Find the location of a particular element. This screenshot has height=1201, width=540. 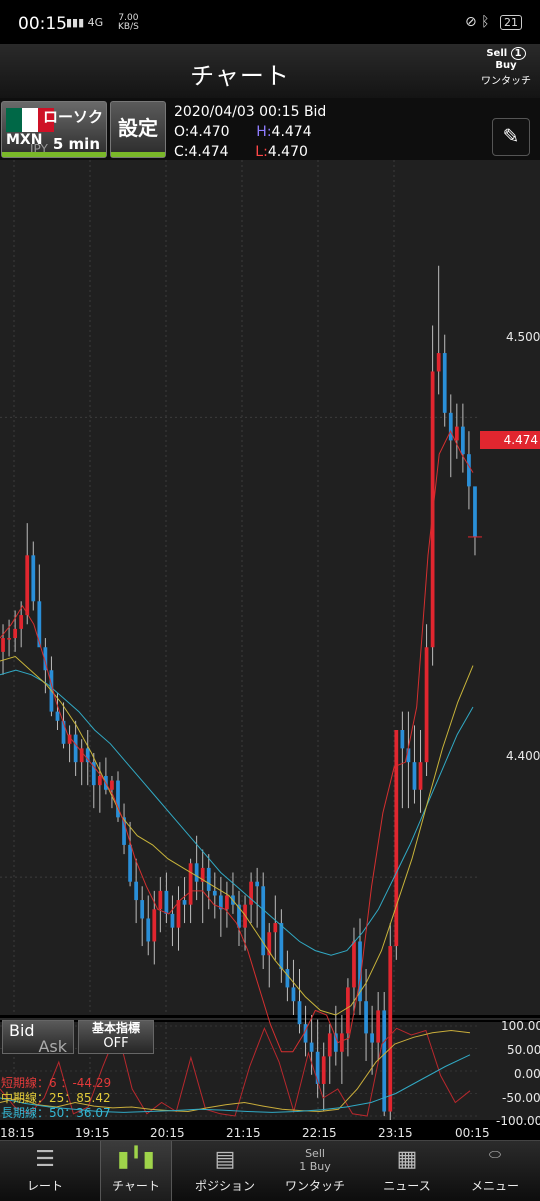

tab-label: ワンタッチ is located at coordinates (314, 1186).